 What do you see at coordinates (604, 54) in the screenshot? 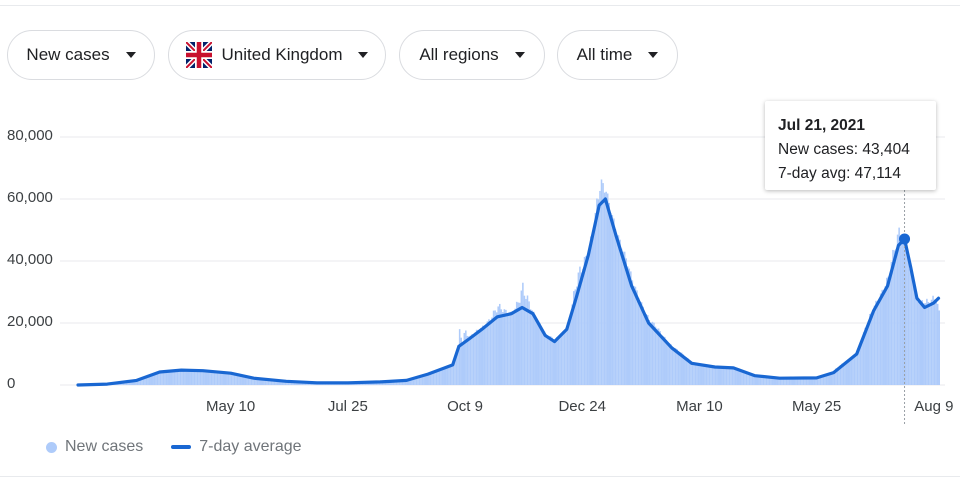
I see `period-label: All time` at bounding box center [604, 54].